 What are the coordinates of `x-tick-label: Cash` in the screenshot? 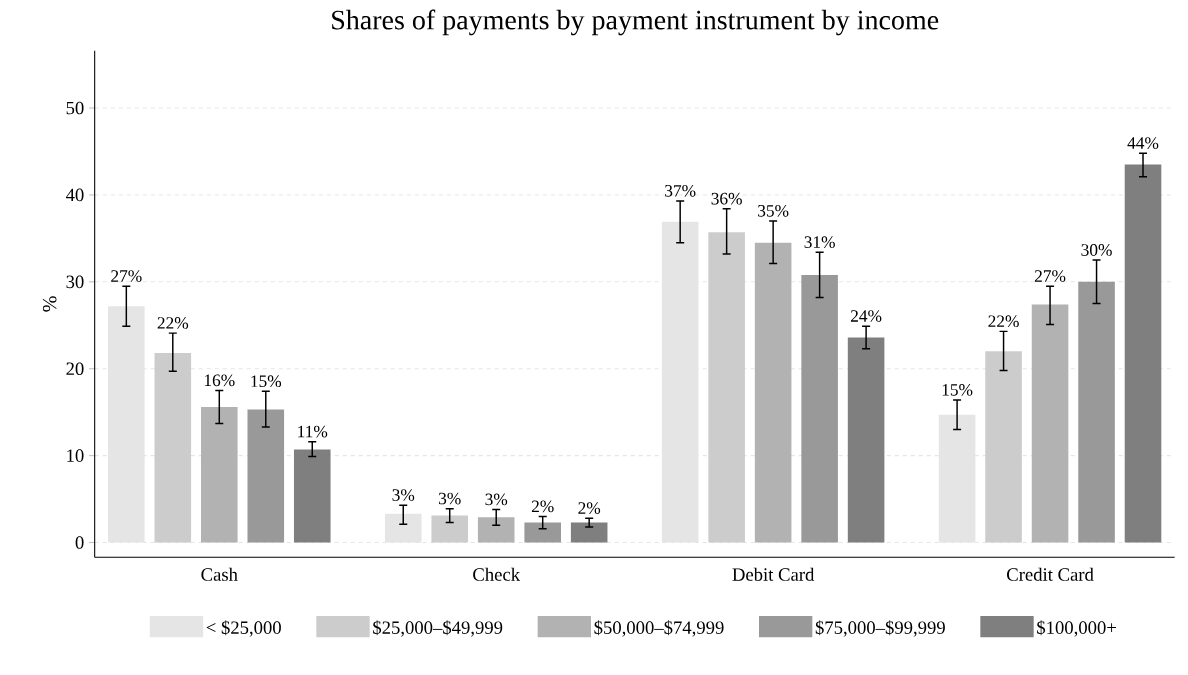 It's located at (219, 574).